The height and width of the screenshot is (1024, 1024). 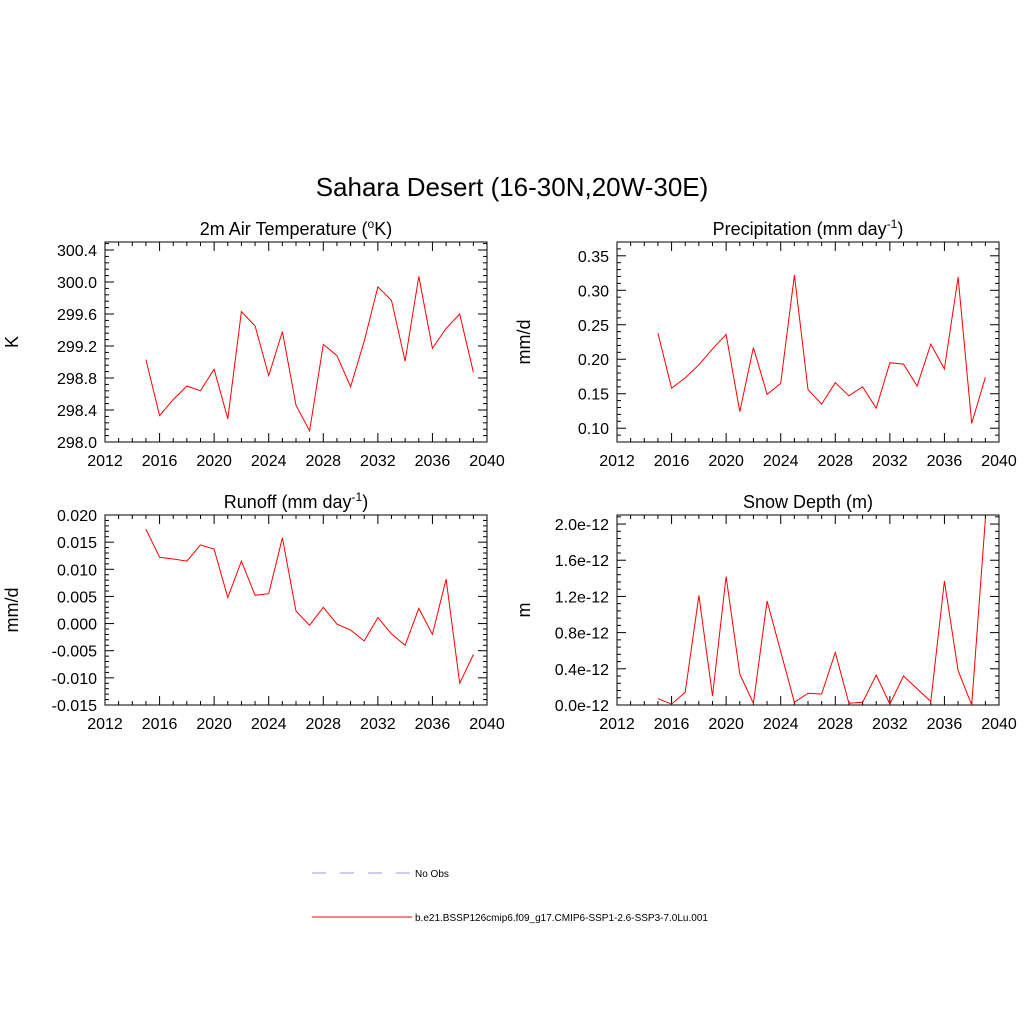 What do you see at coordinates (582, 706) in the screenshot?
I see `snow-depth-ytick-label: 0.0e-12` at bounding box center [582, 706].